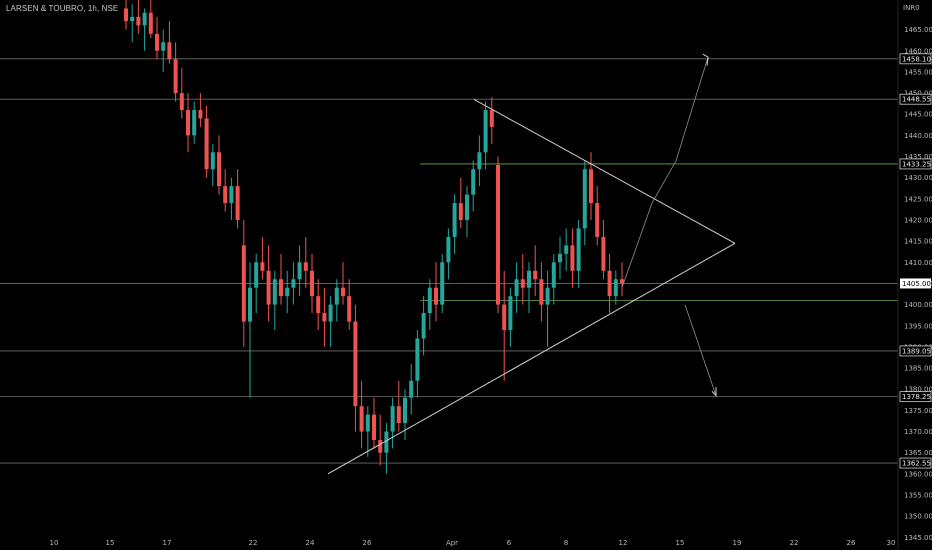  Describe the element at coordinates (918, 178) in the screenshot. I see `y-tick-label: 1430.00` at that location.